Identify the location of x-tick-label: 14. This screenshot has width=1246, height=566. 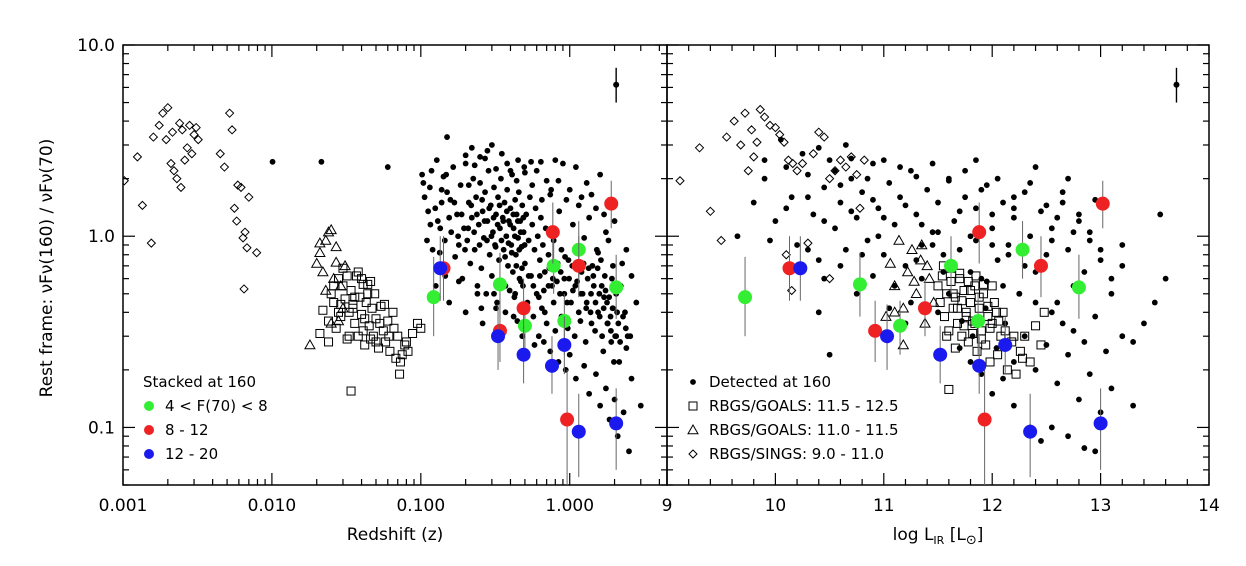
(1209, 506).